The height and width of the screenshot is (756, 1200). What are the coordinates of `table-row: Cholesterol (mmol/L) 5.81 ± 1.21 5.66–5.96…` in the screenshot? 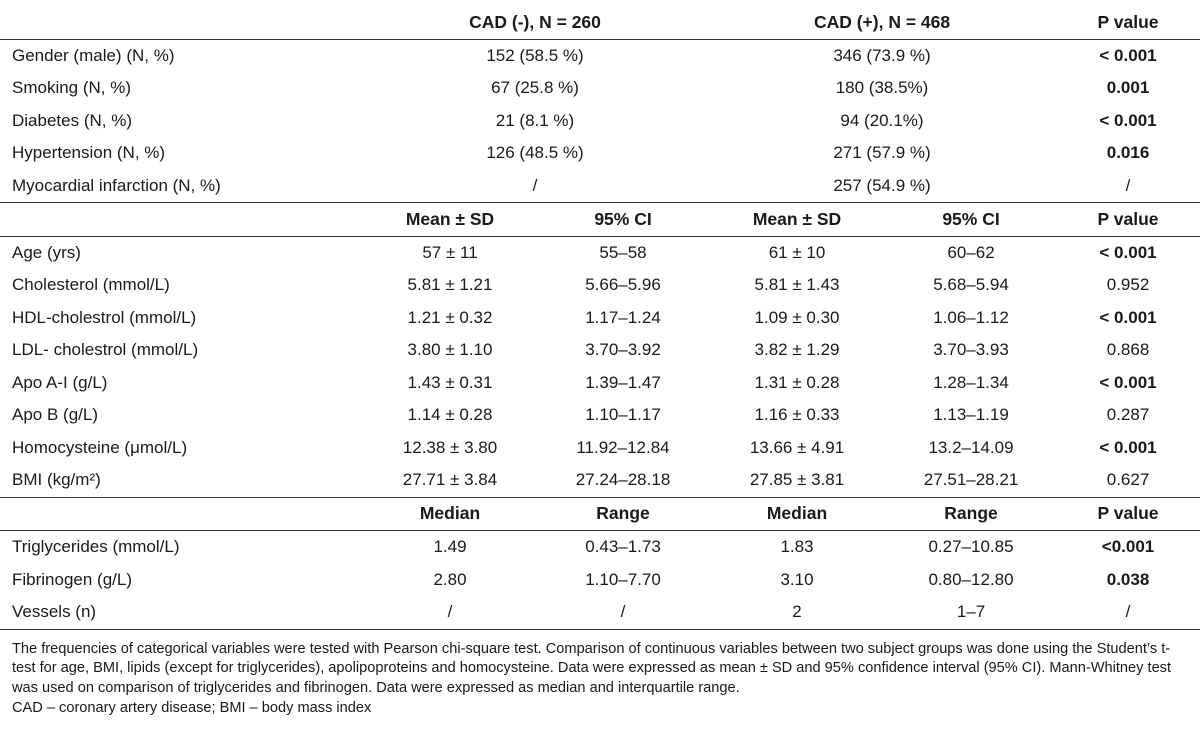 It's located at (600, 285).